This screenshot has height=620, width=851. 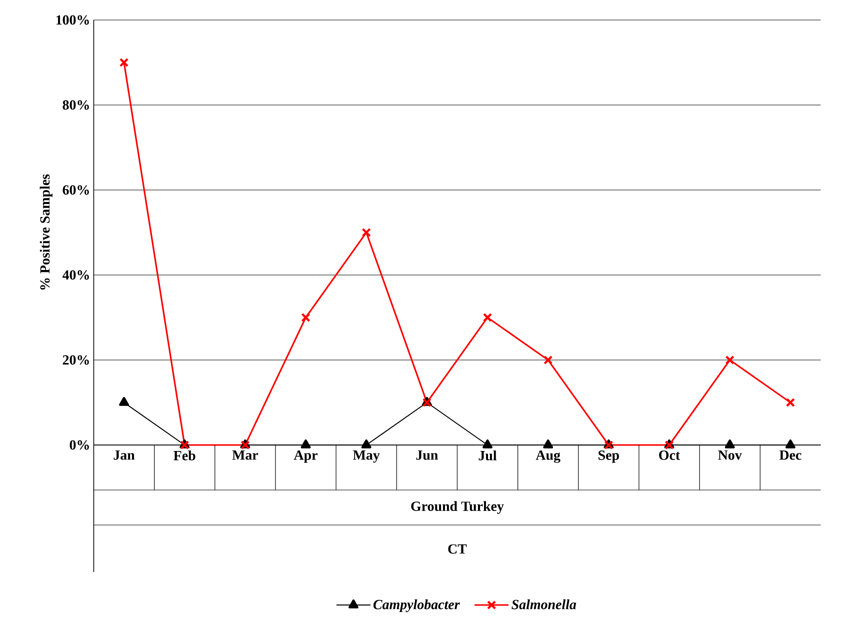 I want to click on y-tick-label: 20%, so click(x=75, y=360).